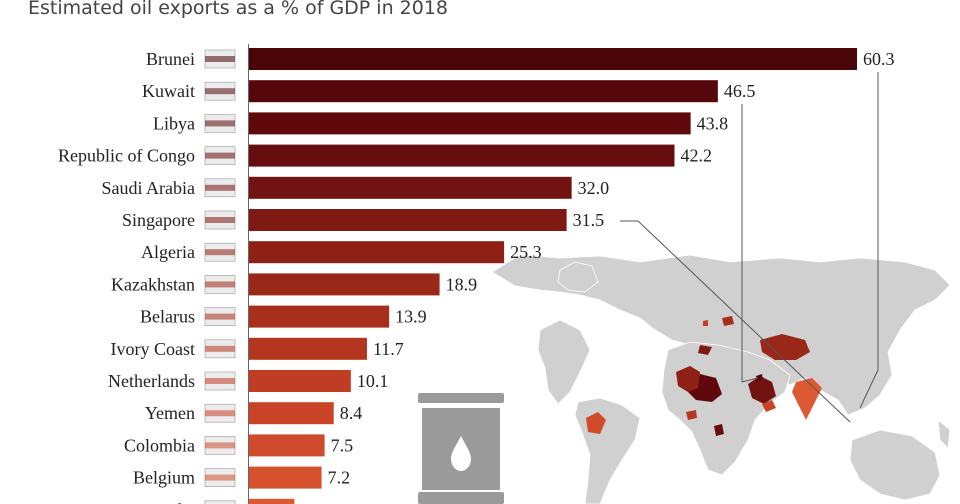 The width and height of the screenshot is (960, 504). What do you see at coordinates (526, 252) in the screenshot?
I see `value-label-algeria: 25.3` at bounding box center [526, 252].